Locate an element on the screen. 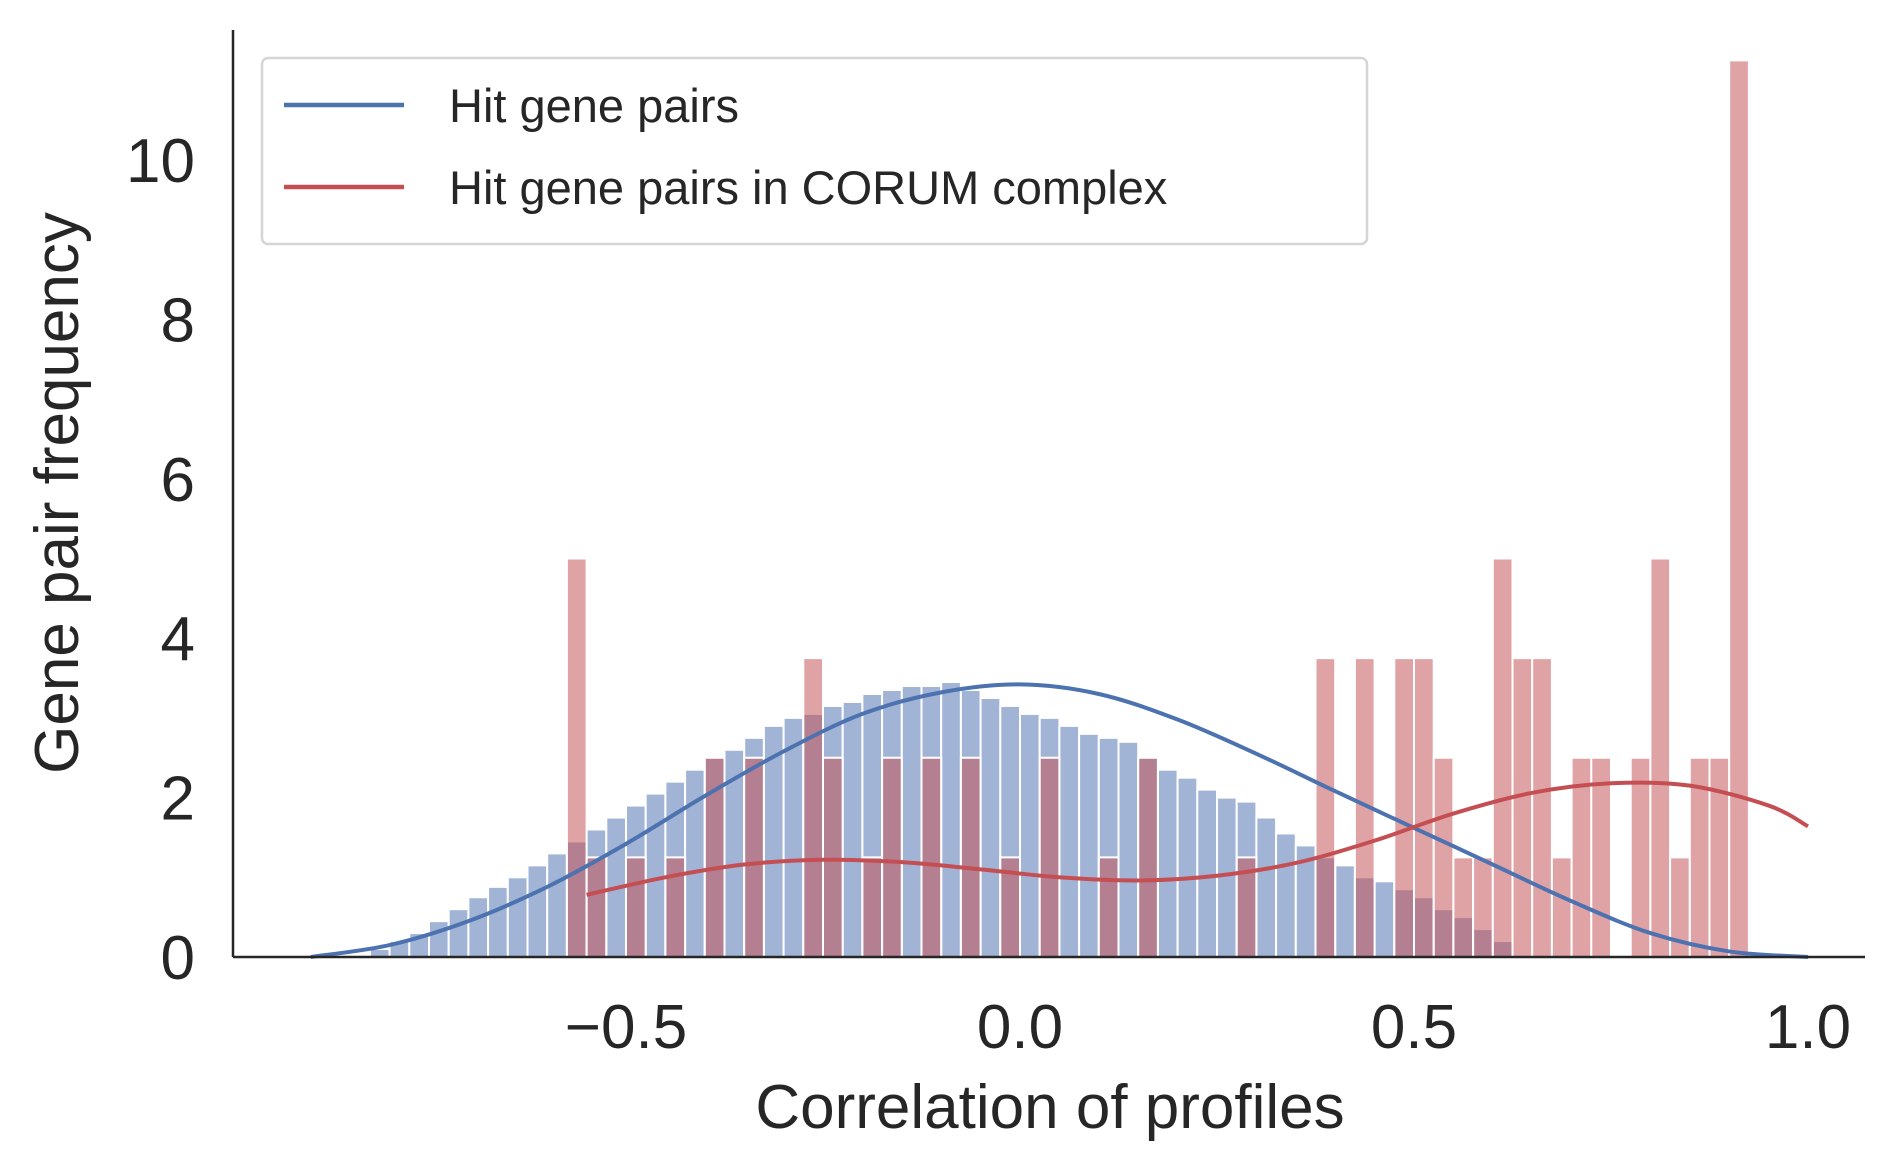 This screenshot has width=1889, height=1171. x-tick-label: −0.5 is located at coordinates (626, 1027).